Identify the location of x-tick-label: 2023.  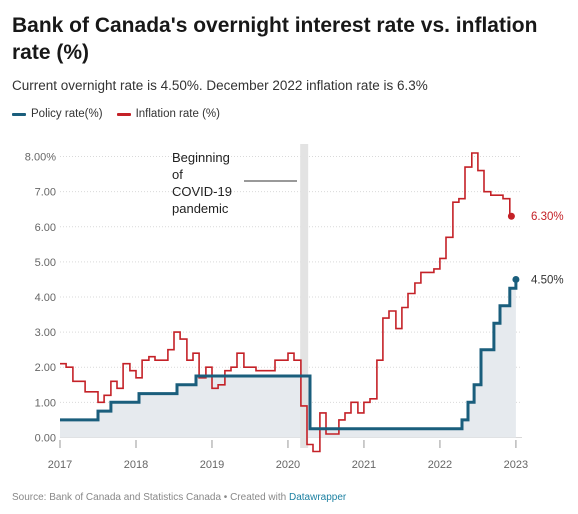
(516, 465).